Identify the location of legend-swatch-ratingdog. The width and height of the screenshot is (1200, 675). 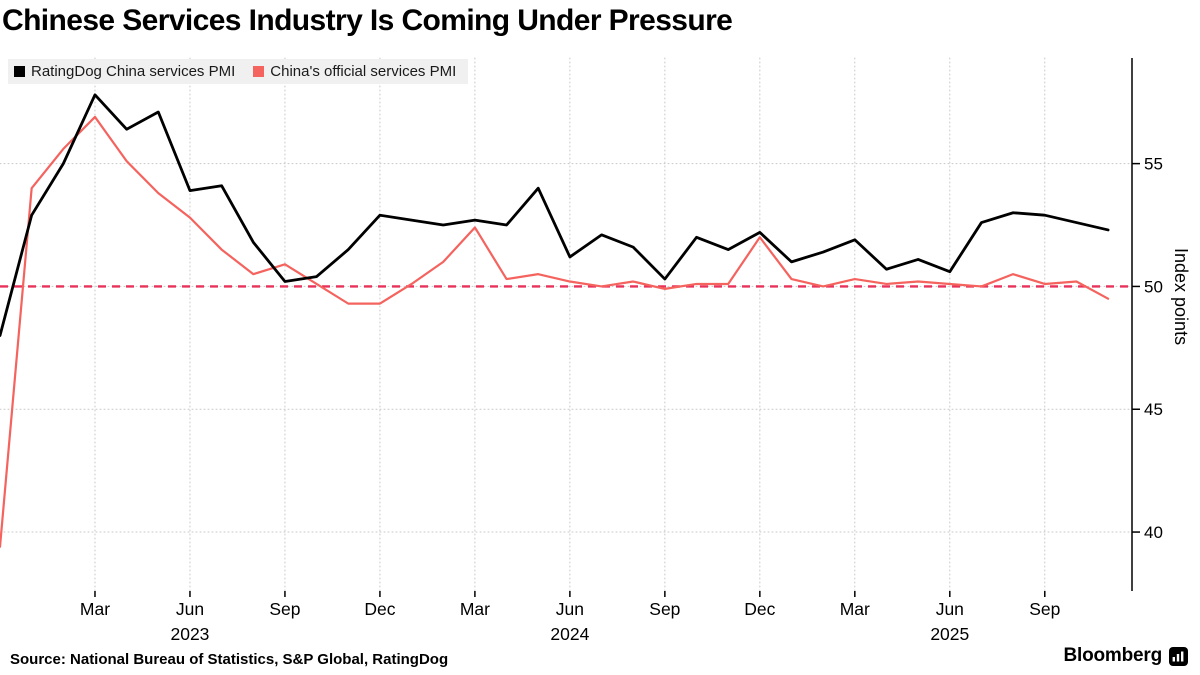
(19, 71).